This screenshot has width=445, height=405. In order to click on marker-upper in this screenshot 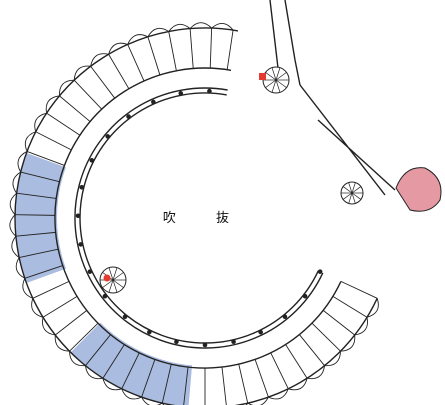, I will do `click(262, 76)`.